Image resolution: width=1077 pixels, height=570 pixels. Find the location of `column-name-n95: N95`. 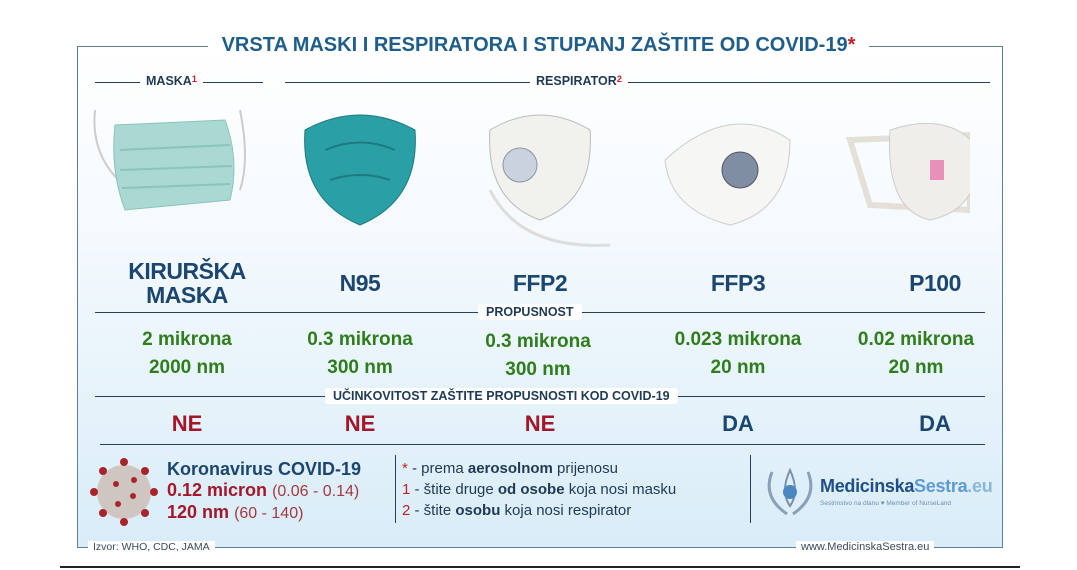

column-name-n95: N95 is located at coordinates (360, 283).